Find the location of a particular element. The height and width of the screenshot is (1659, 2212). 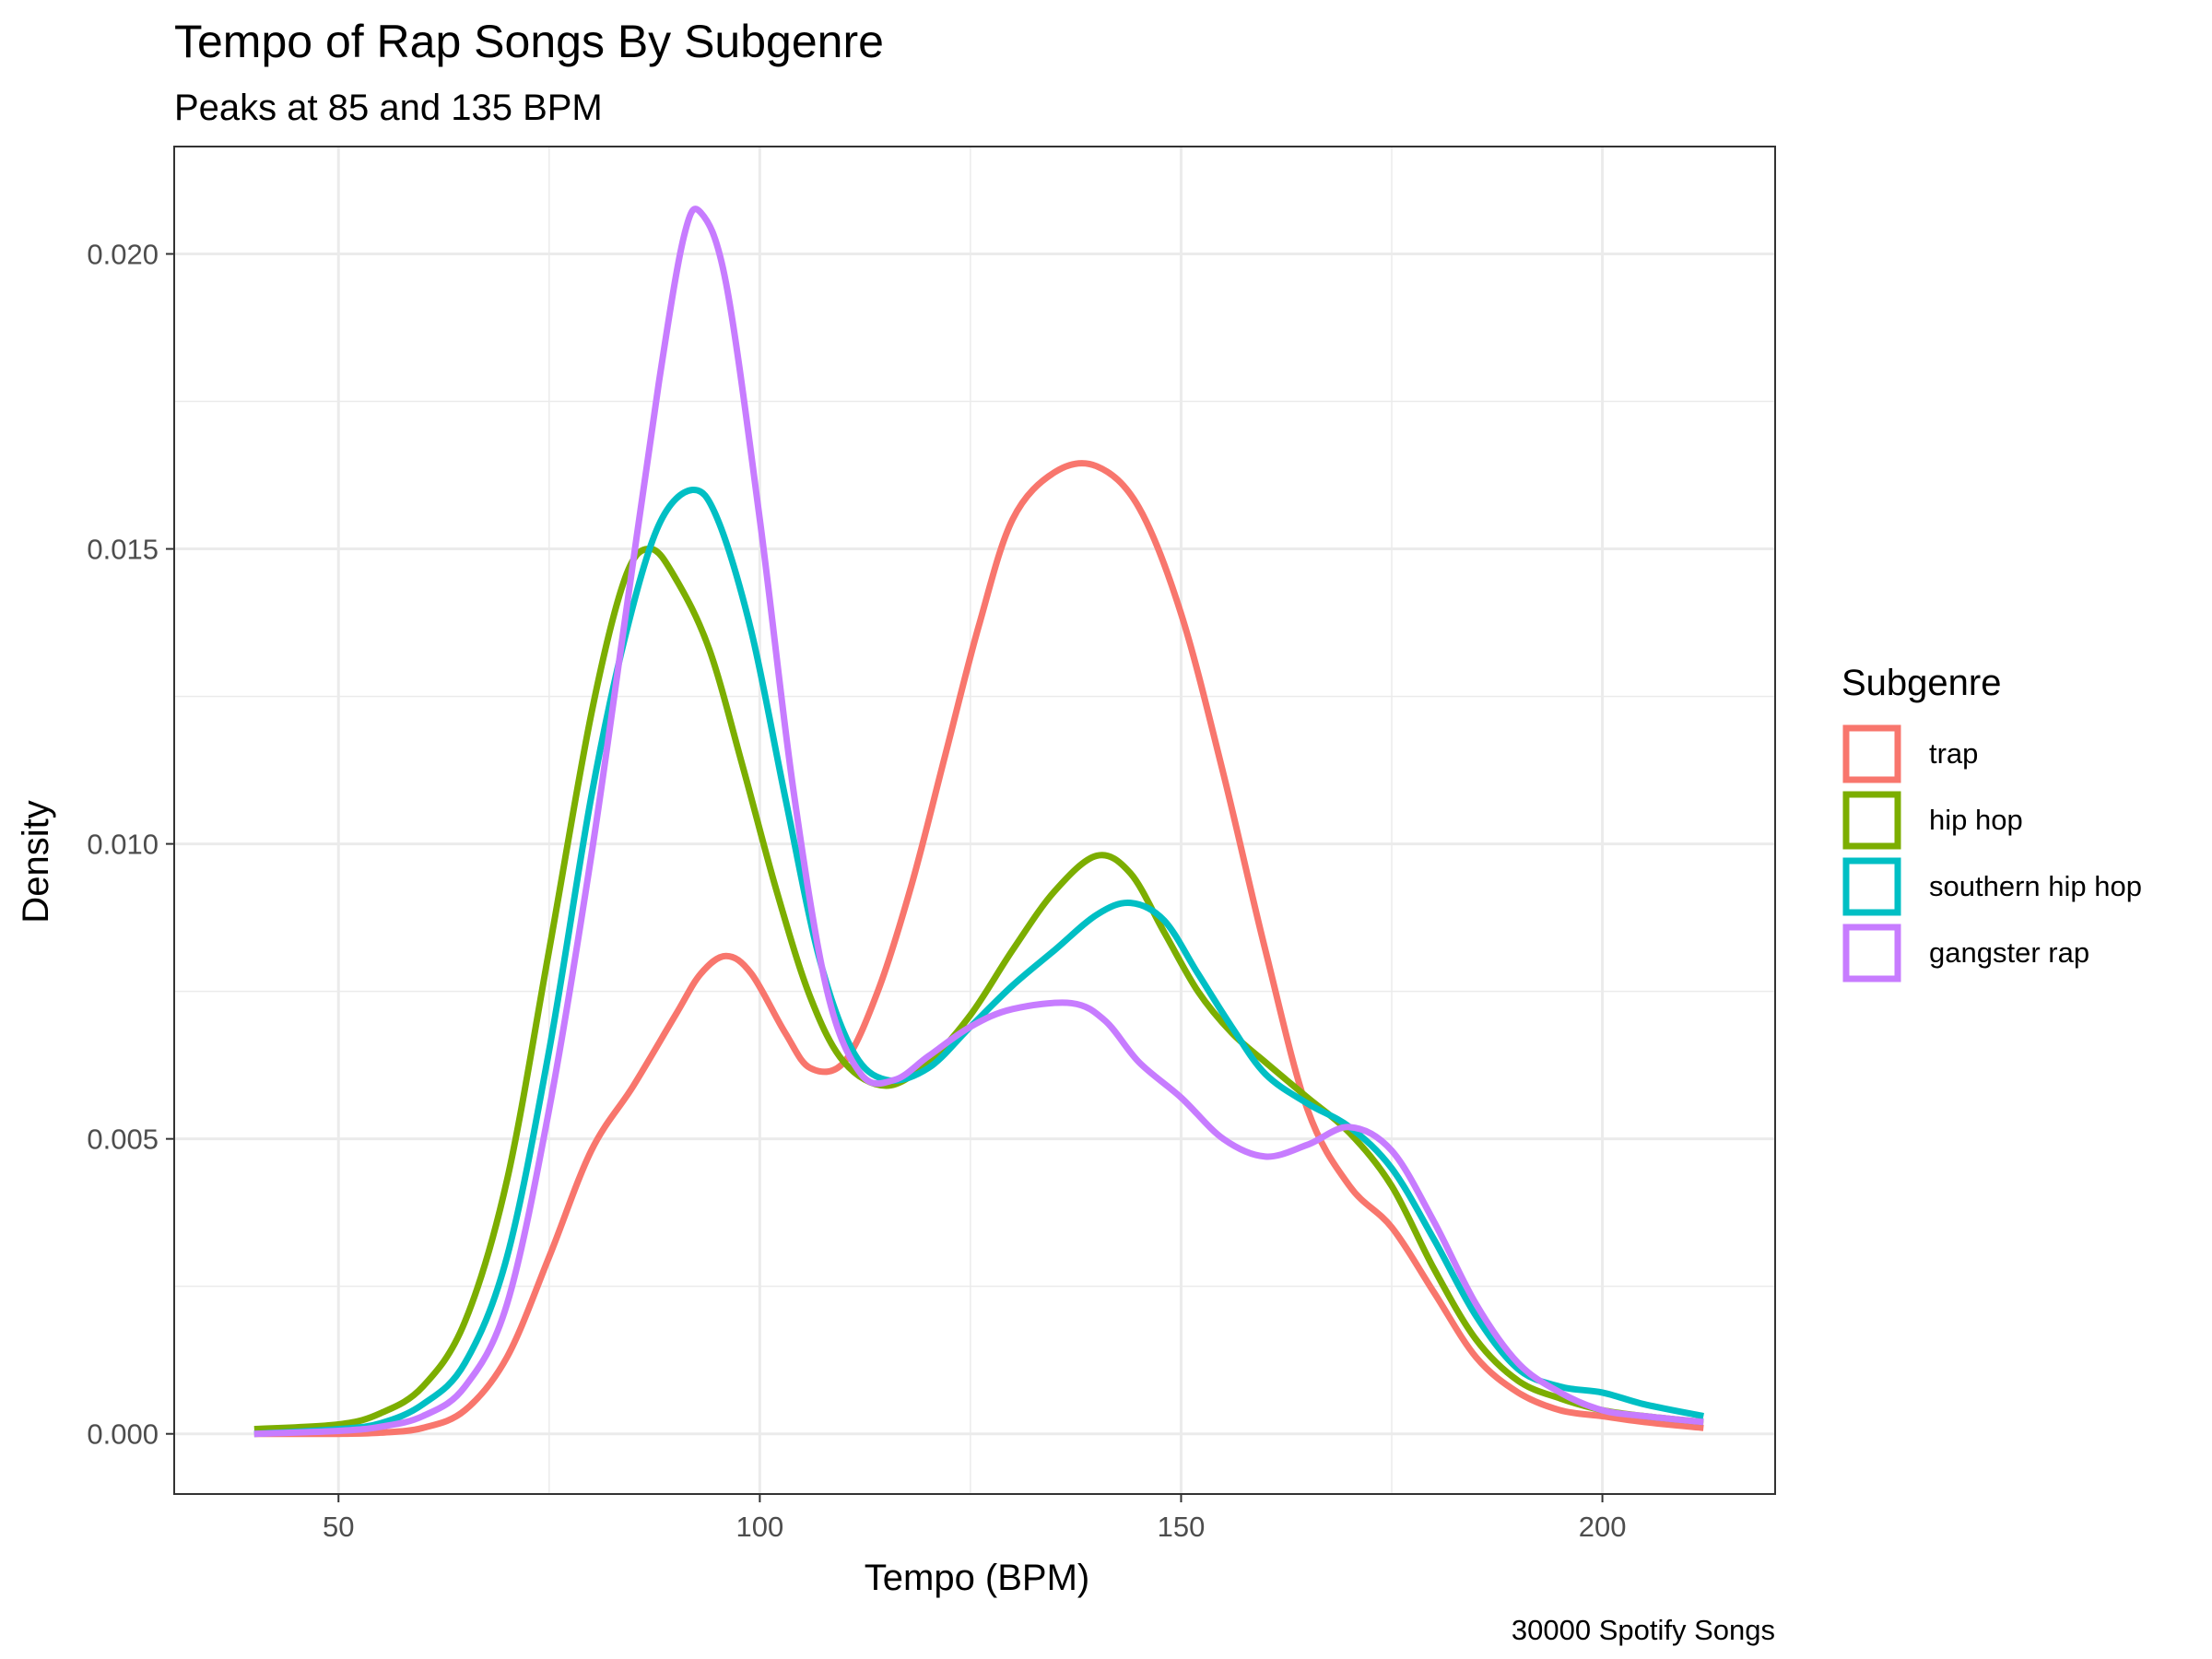

y-axis-title: Density is located at coordinates (36, 861).